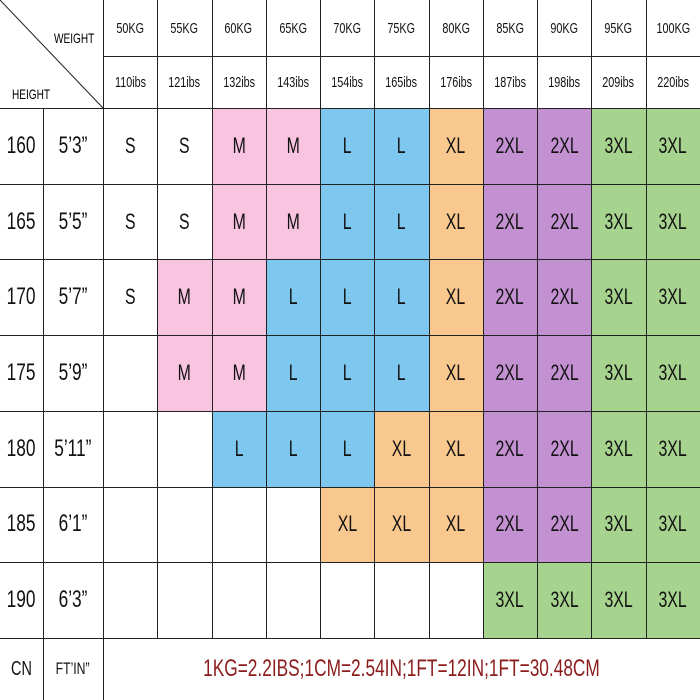  I want to click on height-cm-text: 180, so click(21, 448).